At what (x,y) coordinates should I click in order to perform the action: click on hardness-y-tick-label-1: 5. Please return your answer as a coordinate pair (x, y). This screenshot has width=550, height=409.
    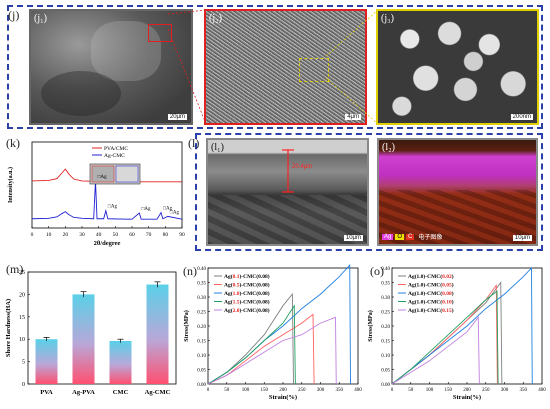
    Looking at the image, I should click on (23, 363).